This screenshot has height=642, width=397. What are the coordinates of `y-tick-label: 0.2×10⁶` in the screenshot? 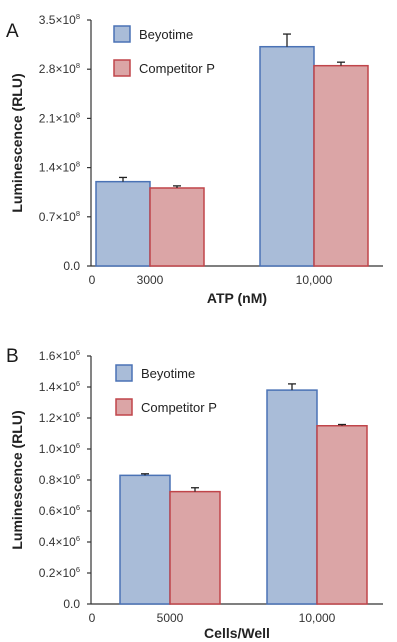 It's located at (59, 572).